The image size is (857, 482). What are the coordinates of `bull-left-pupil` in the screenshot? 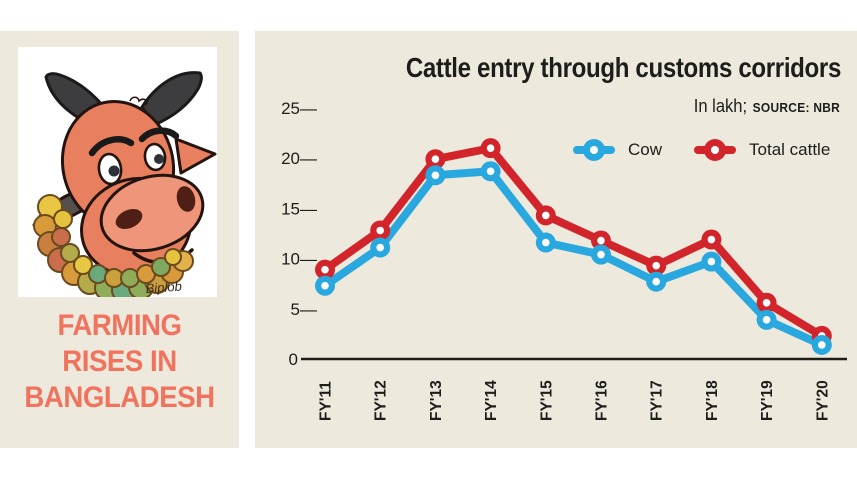 It's located at (114, 171).